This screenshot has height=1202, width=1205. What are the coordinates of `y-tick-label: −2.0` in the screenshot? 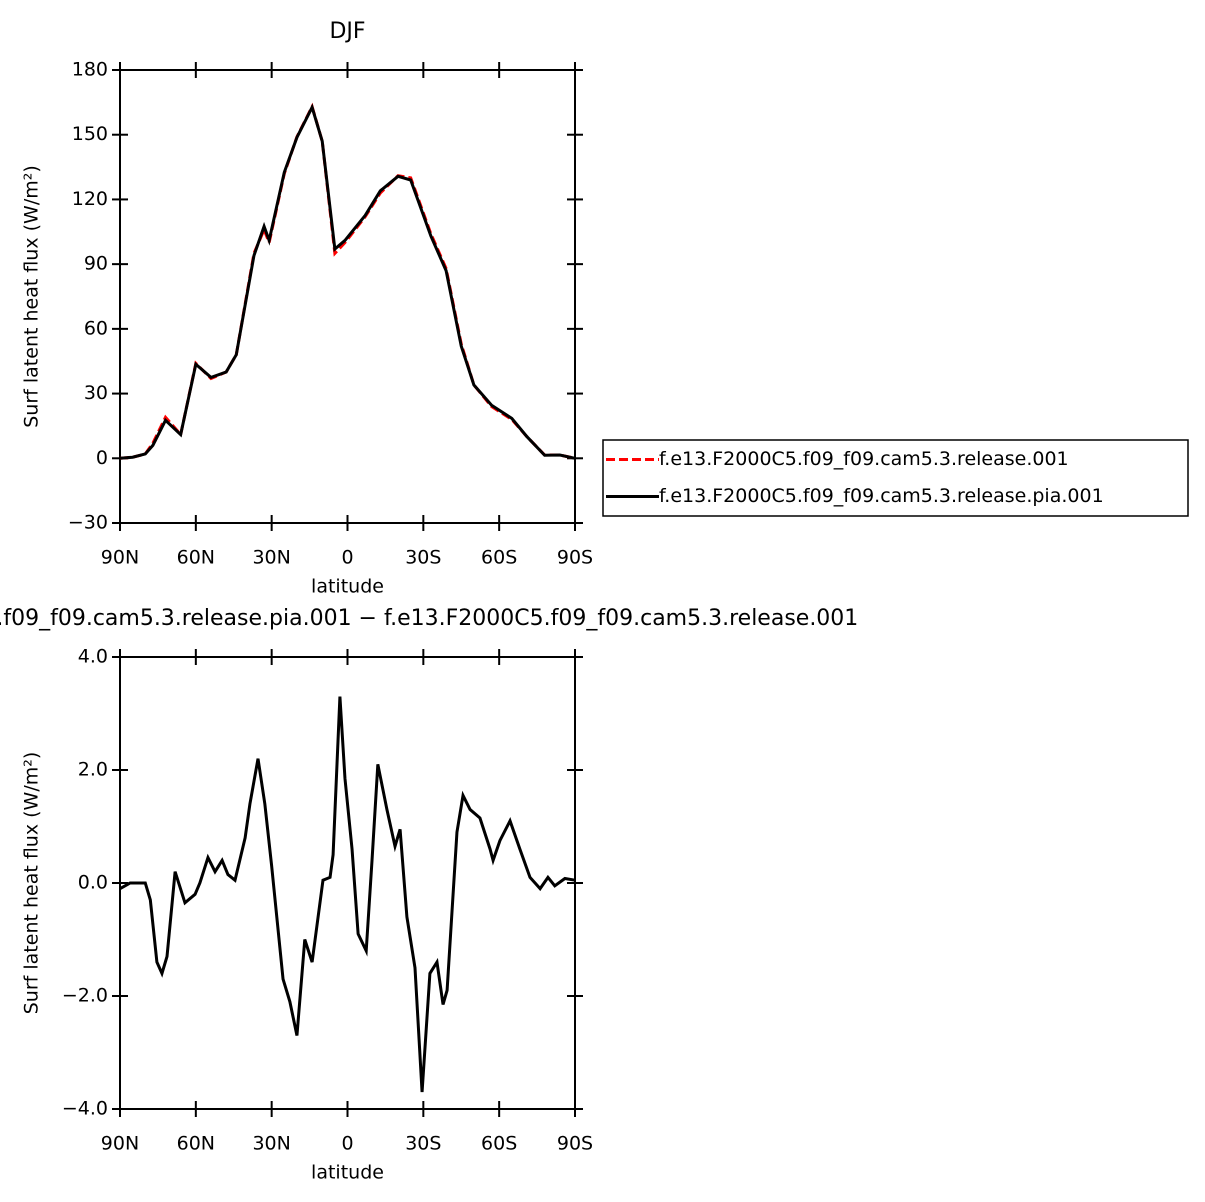 It's located at (85, 996).